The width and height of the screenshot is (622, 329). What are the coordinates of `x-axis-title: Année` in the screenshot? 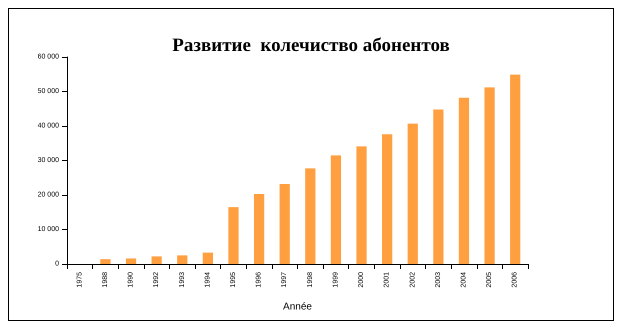 It's located at (297, 307).